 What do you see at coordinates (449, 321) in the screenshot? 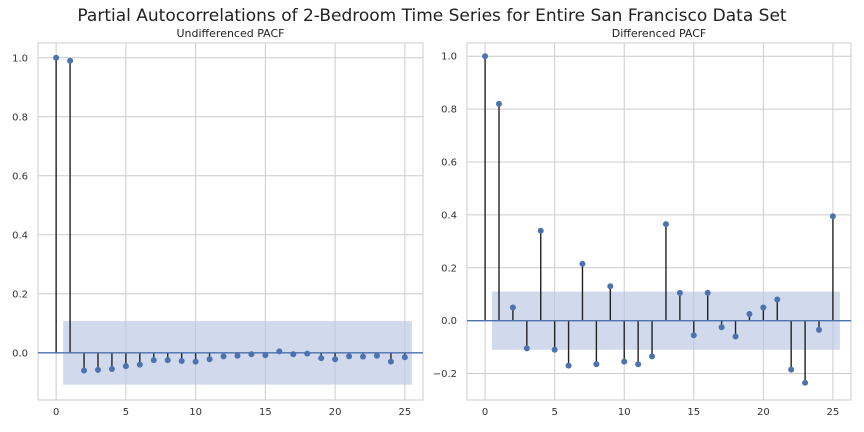
I see `diff-y-tick-label: 0.0` at bounding box center [449, 321].